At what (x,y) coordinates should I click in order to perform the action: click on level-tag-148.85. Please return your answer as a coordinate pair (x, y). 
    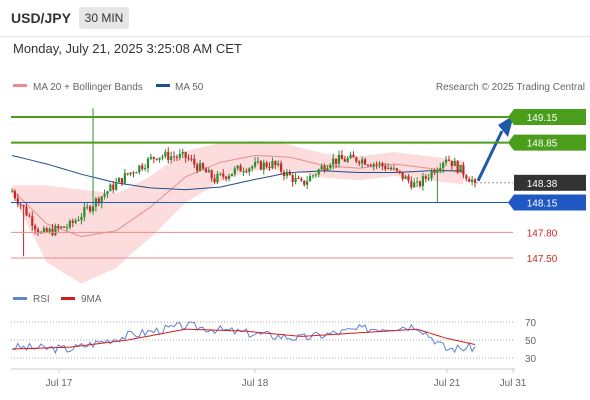
    Looking at the image, I should click on (547, 142).